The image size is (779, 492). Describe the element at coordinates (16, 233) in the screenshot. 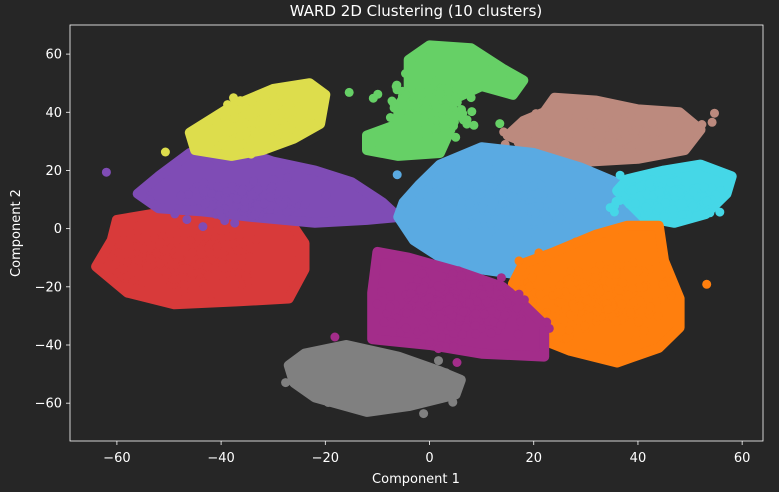

I see `y-axis-label: Component 2` at that location.